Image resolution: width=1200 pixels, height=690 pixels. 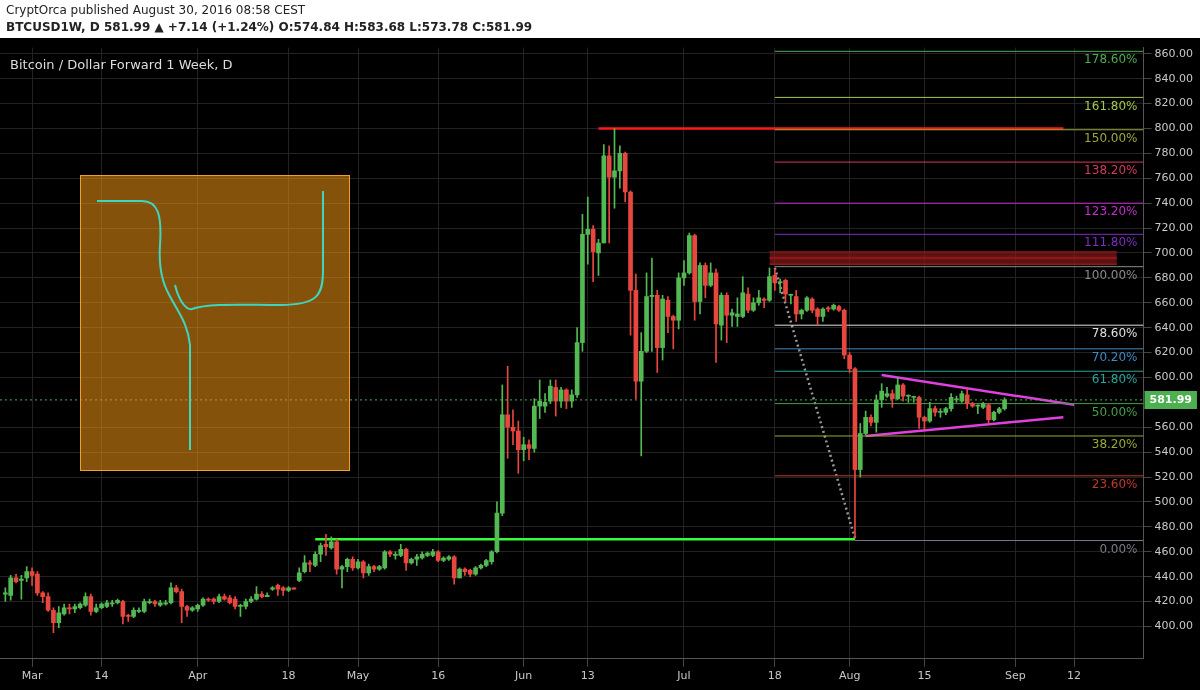 I want to click on series-label: 111.80%, so click(x=1111, y=242).